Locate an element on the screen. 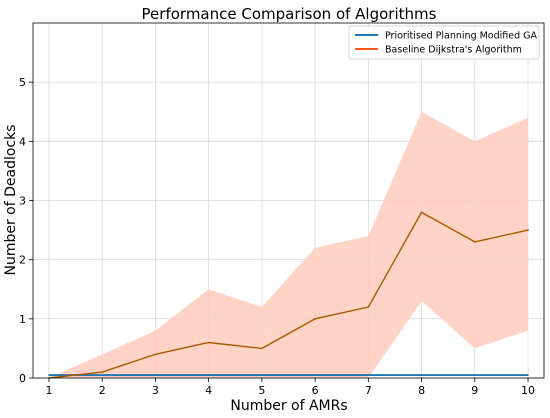 Image resolution: width=550 pixels, height=418 pixels. y-tick-label: 5 is located at coordinates (22, 82).